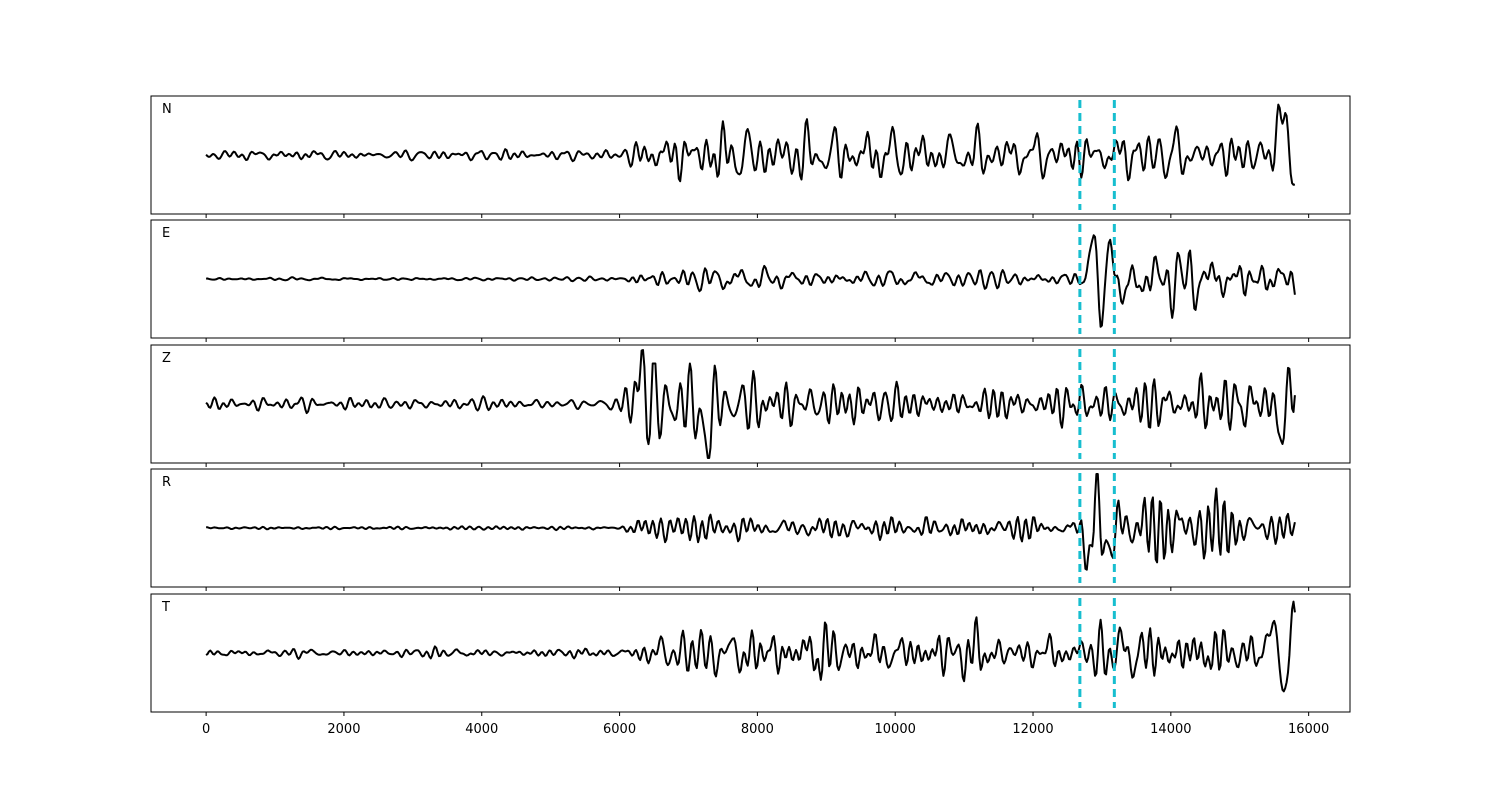 The image size is (1500, 800). Describe the element at coordinates (751, 522) in the screenshot. I see `trace-r` at that location.